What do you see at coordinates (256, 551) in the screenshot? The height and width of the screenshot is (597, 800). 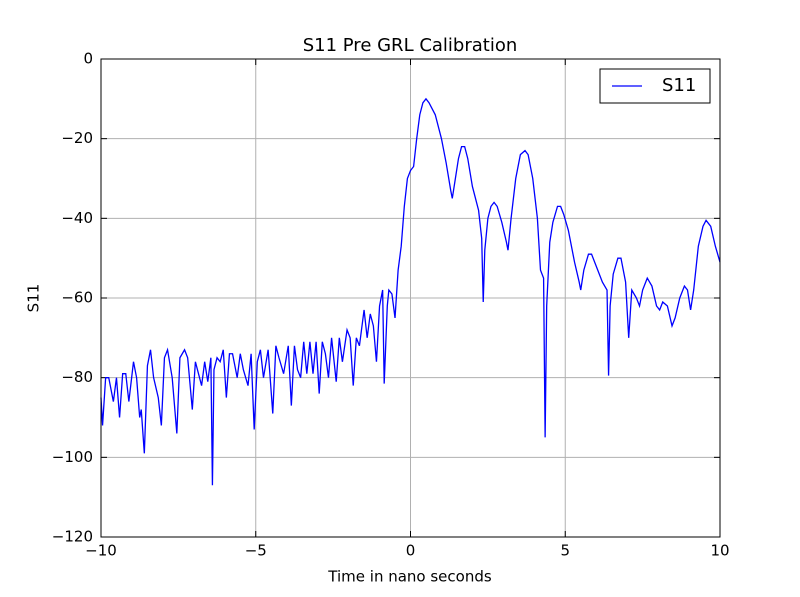 I see `x-tick-label: −5` at bounding box center [256, 551].